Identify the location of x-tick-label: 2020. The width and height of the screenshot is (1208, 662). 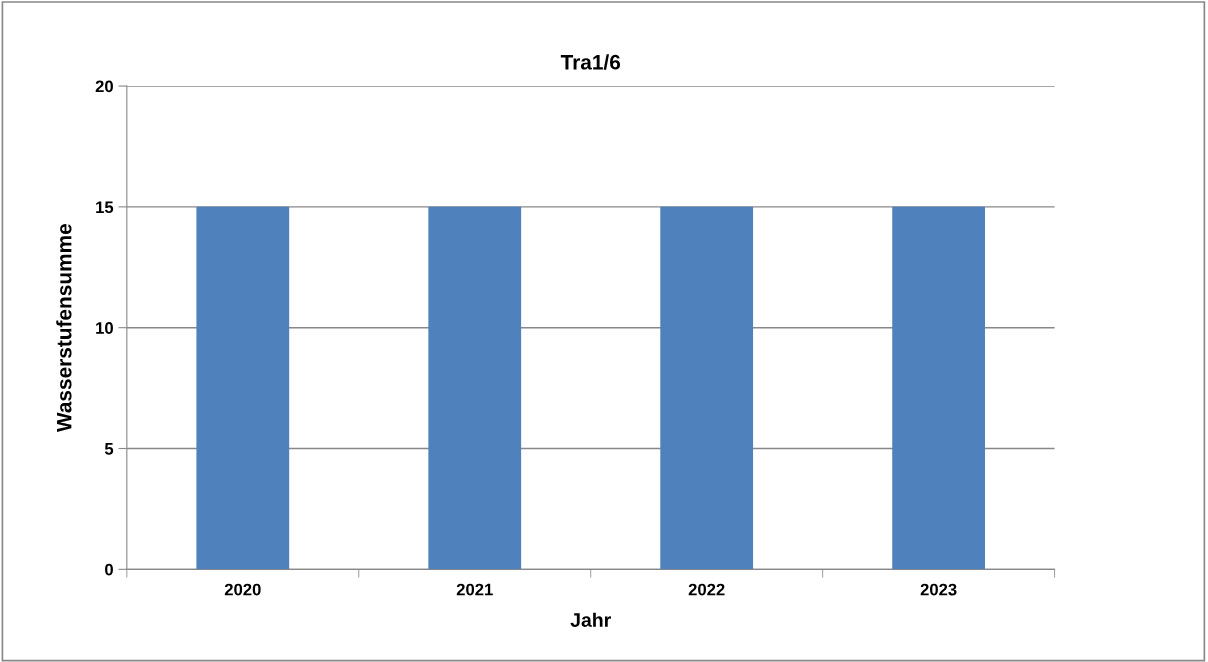
(242, 589).